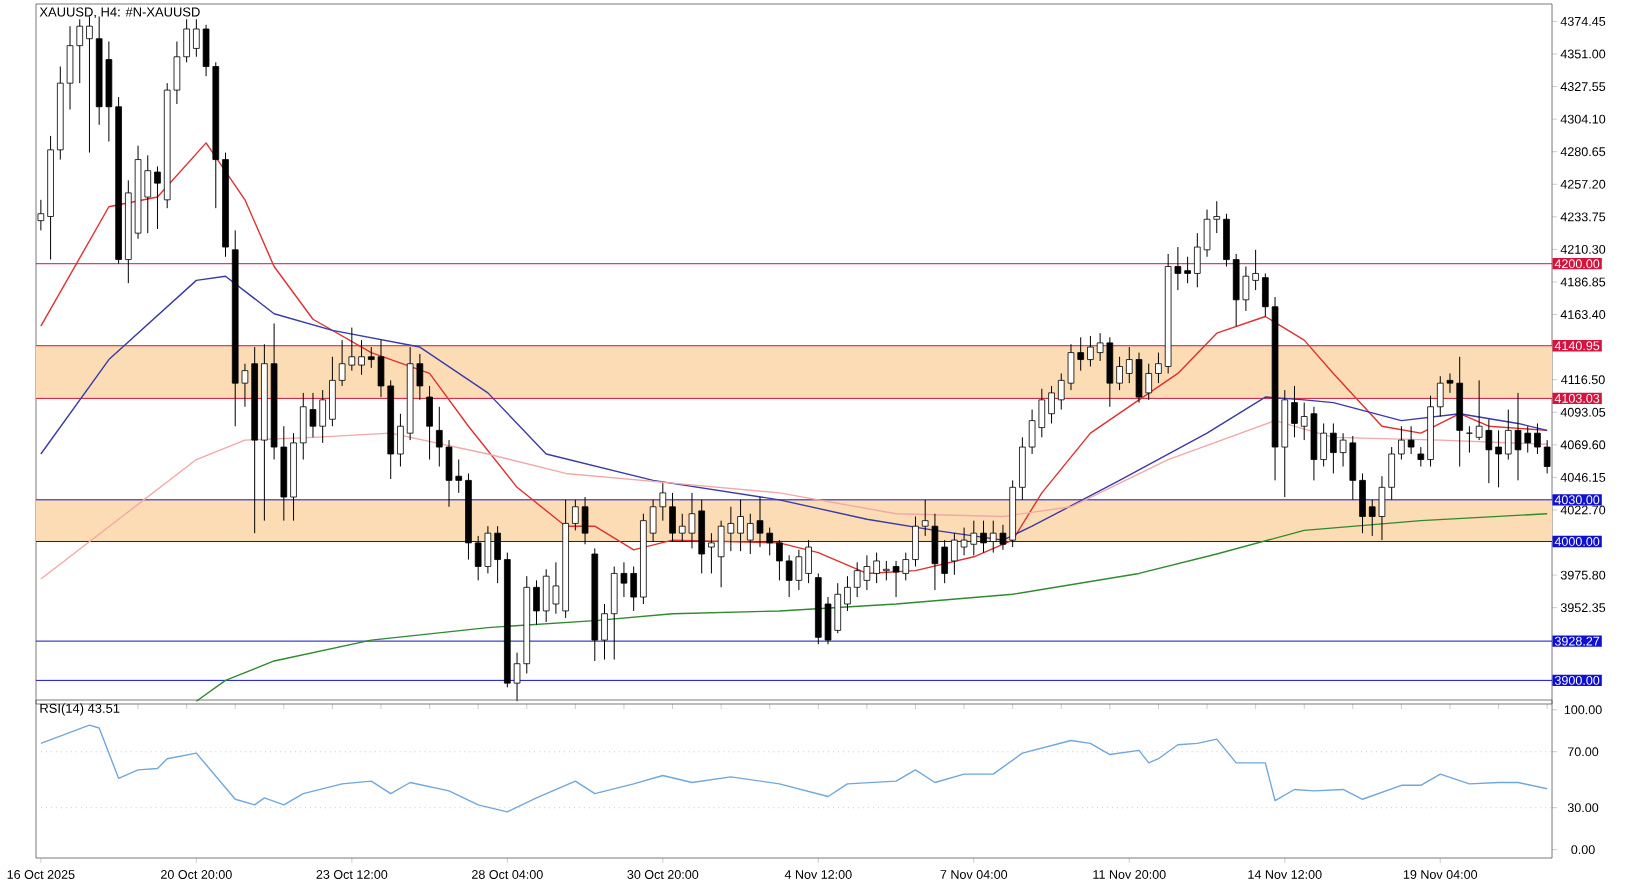 This screenshot has width=1628, height=880. What do you see at coordinates (429, 423) in the screenshot?
I see `candlestick` at bounding box center [429, 423].